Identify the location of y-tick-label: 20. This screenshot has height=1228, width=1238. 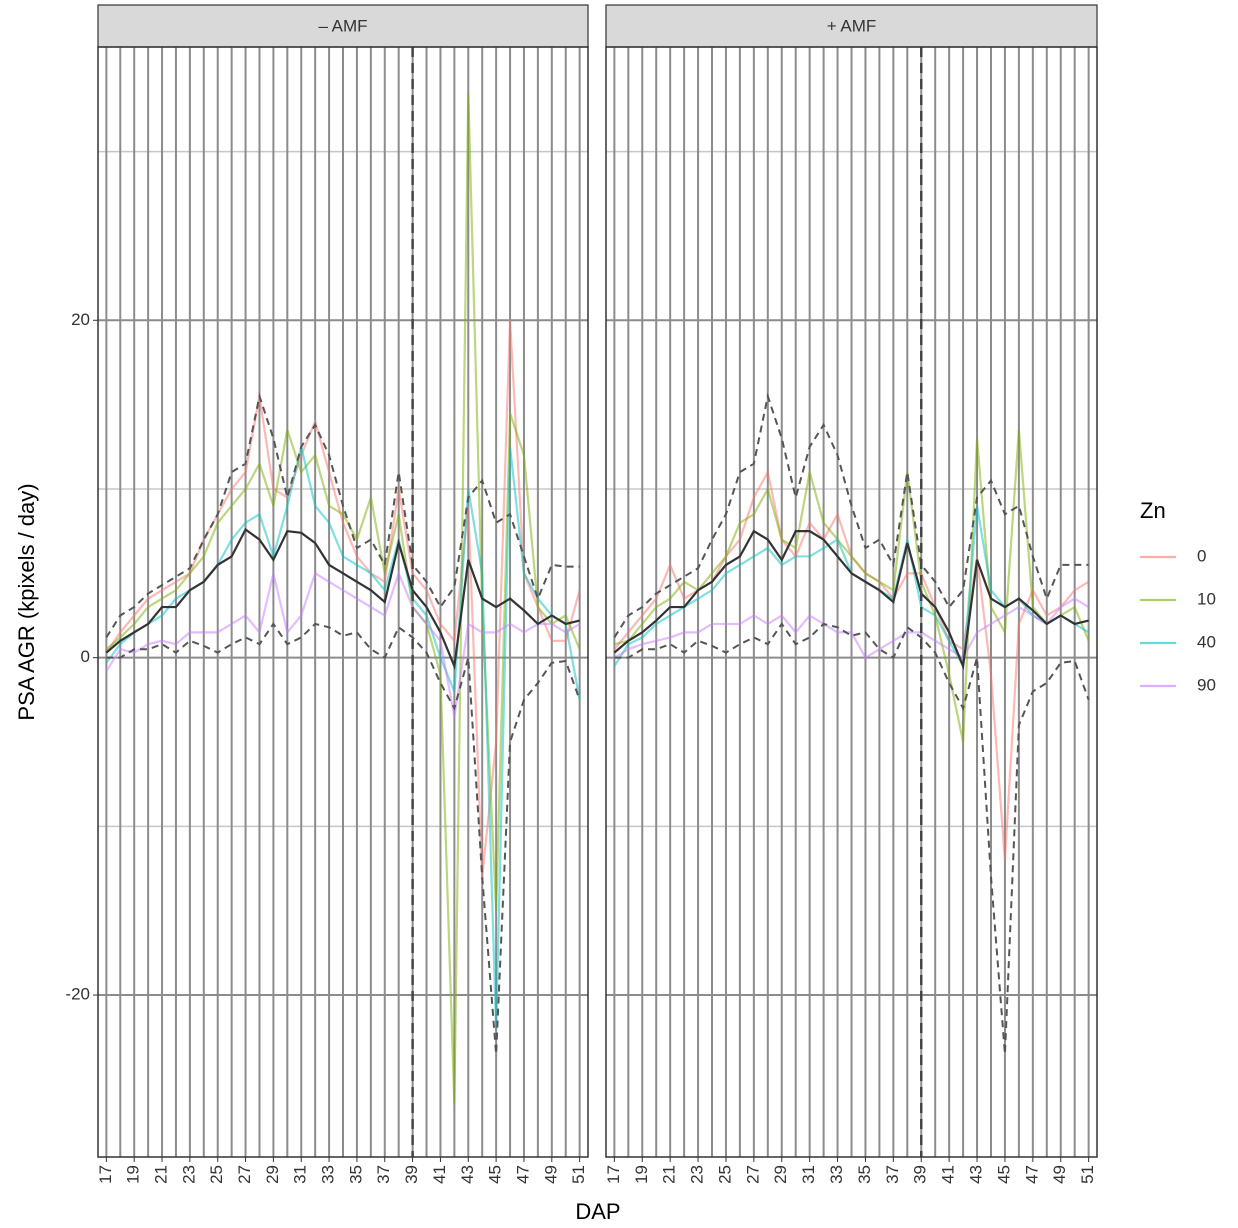
(80, 319).